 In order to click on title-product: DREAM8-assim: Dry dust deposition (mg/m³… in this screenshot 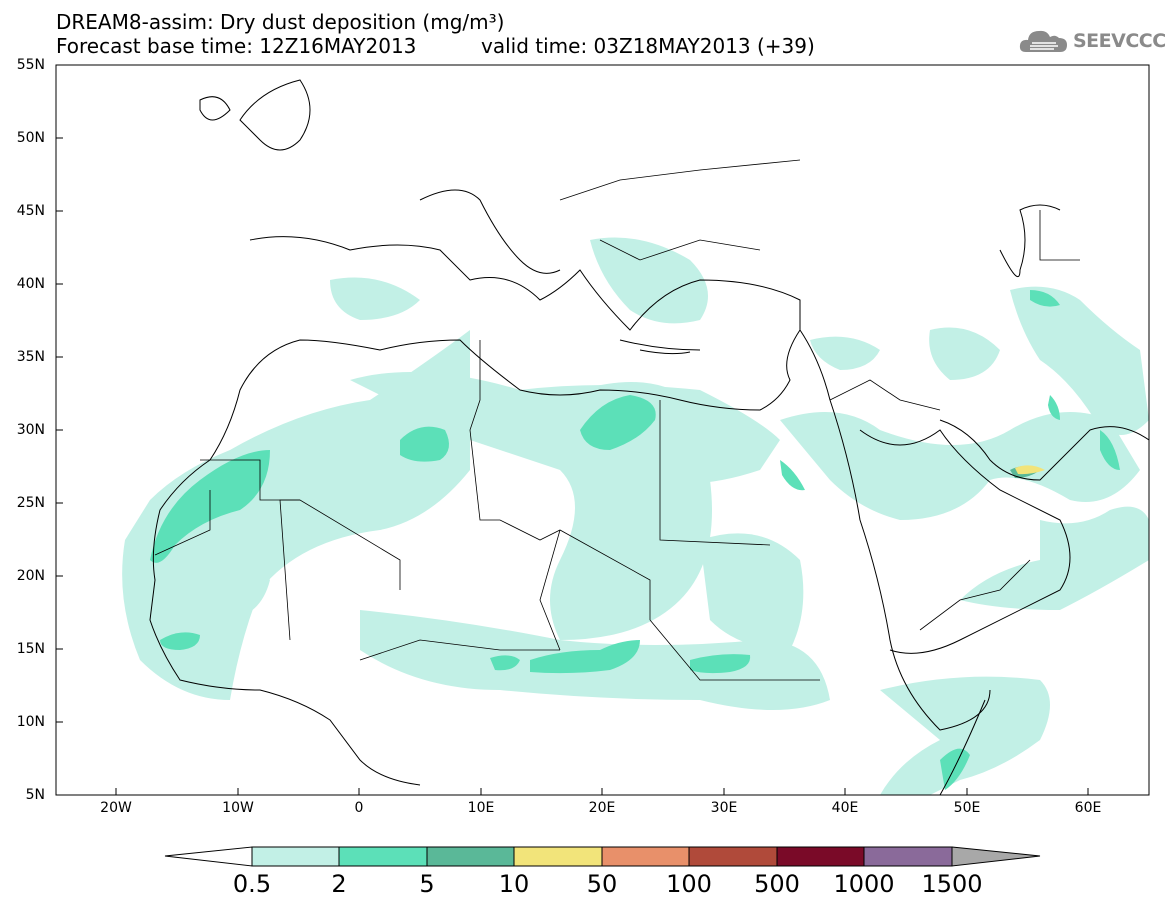, I will do `click(280, 22)`.